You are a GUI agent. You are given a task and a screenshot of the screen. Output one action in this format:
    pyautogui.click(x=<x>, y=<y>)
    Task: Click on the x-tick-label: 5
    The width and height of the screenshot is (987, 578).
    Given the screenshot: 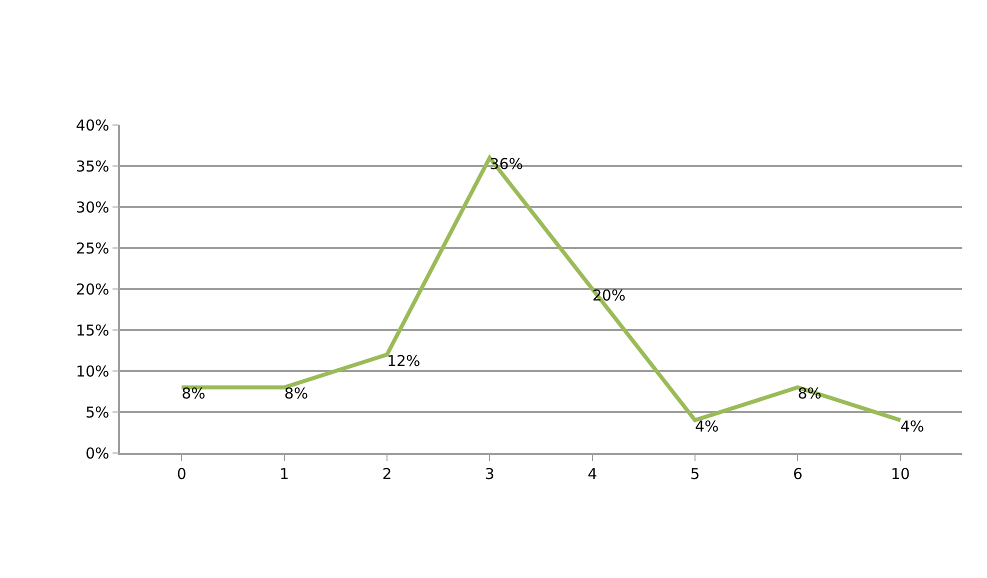 What is the action you would take?
    pyautogui.click(x=695, y=473)
    